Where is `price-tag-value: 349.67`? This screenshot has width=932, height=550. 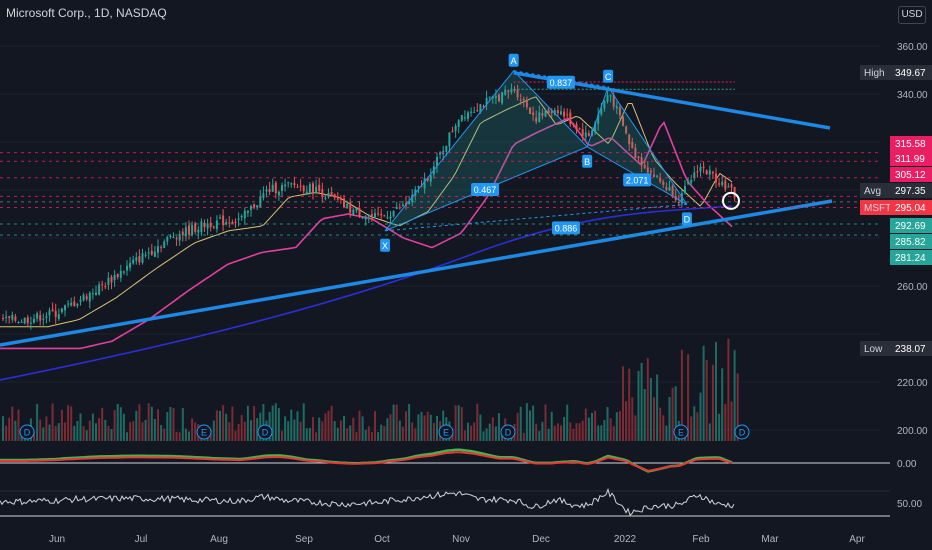 price-tag-value: 349.67 is located at coordinates (910, 73).